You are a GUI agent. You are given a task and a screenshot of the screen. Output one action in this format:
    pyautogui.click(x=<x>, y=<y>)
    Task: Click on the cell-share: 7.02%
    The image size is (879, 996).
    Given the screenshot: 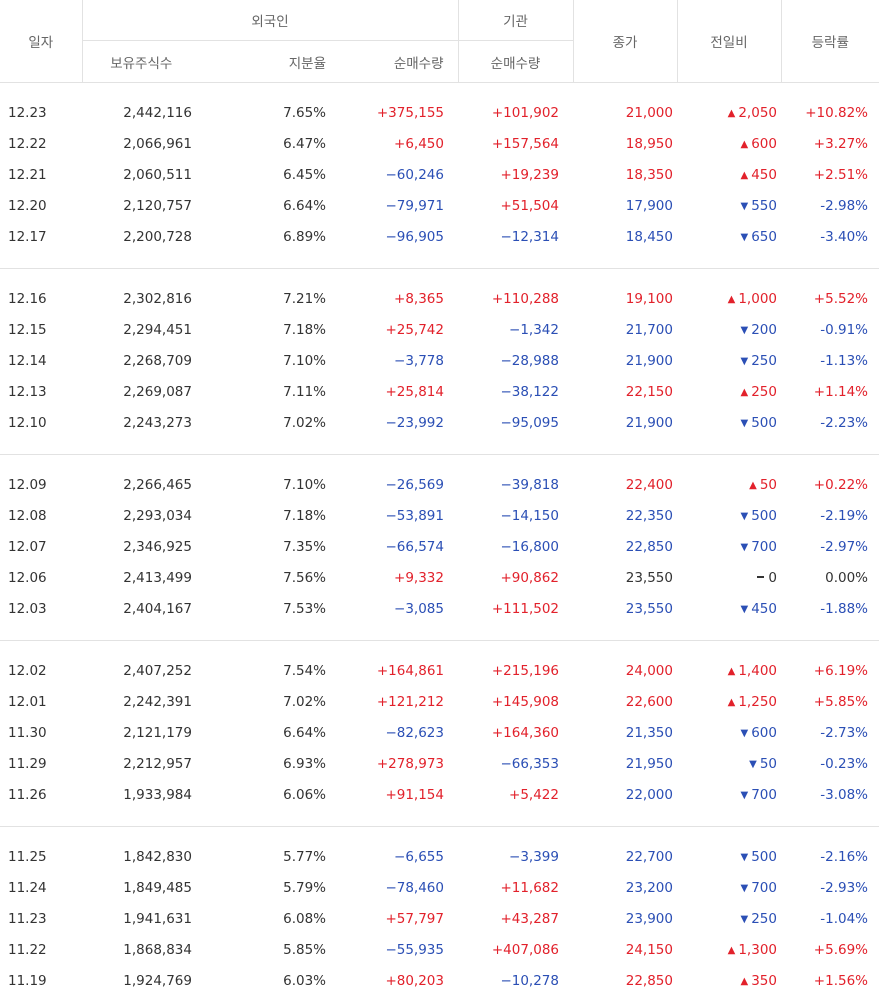 What is the action you would take?
    pyautogui.click(x=267, y=701)
    